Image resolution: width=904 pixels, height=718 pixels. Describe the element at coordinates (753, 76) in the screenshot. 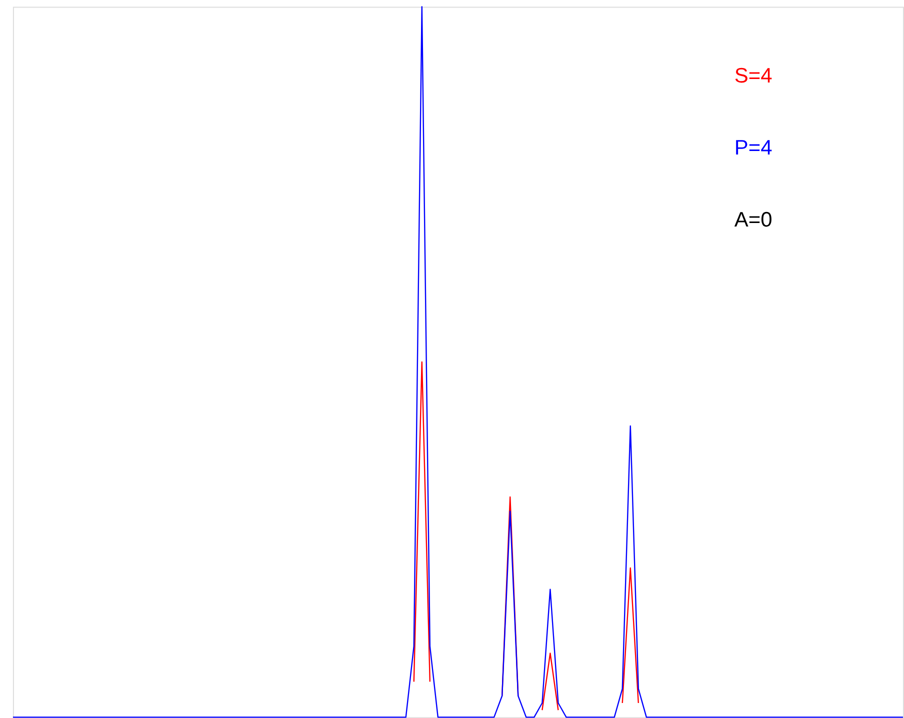

I see `text: S=4` at that location.